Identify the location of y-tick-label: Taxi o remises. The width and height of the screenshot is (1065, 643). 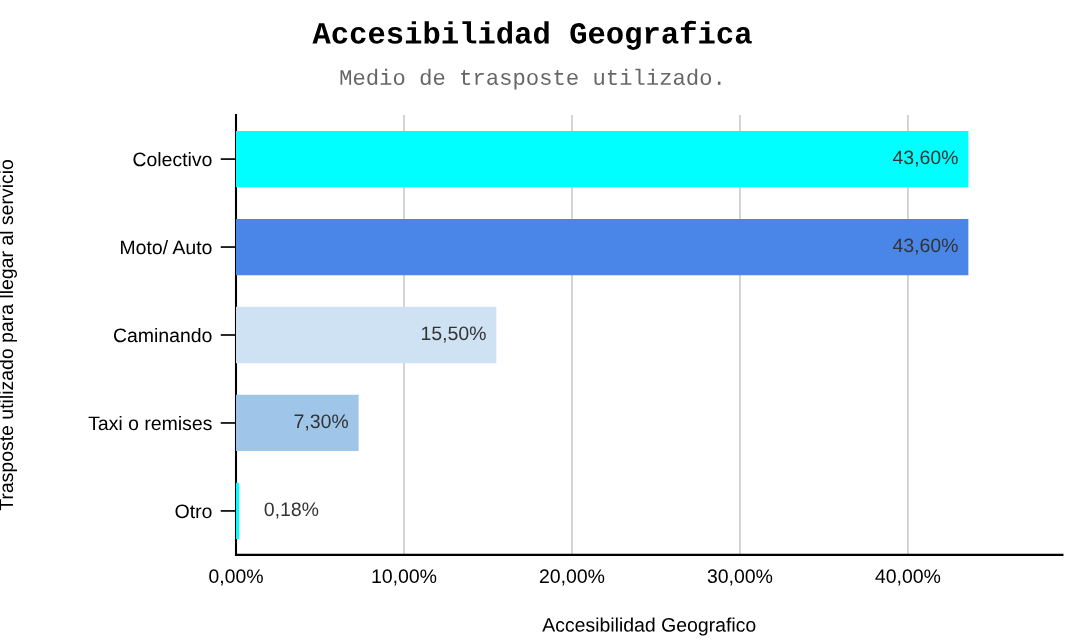
(150, 423).